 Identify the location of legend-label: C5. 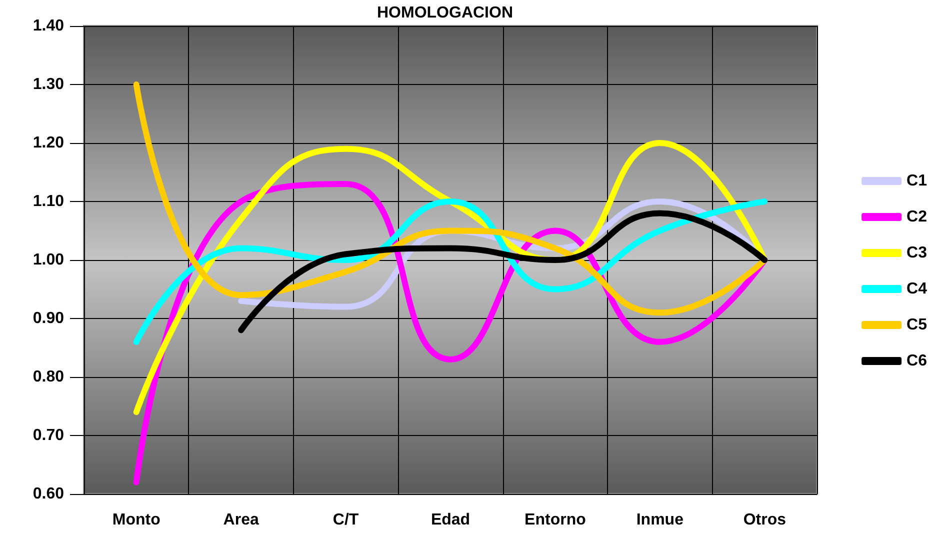
(917, 325).